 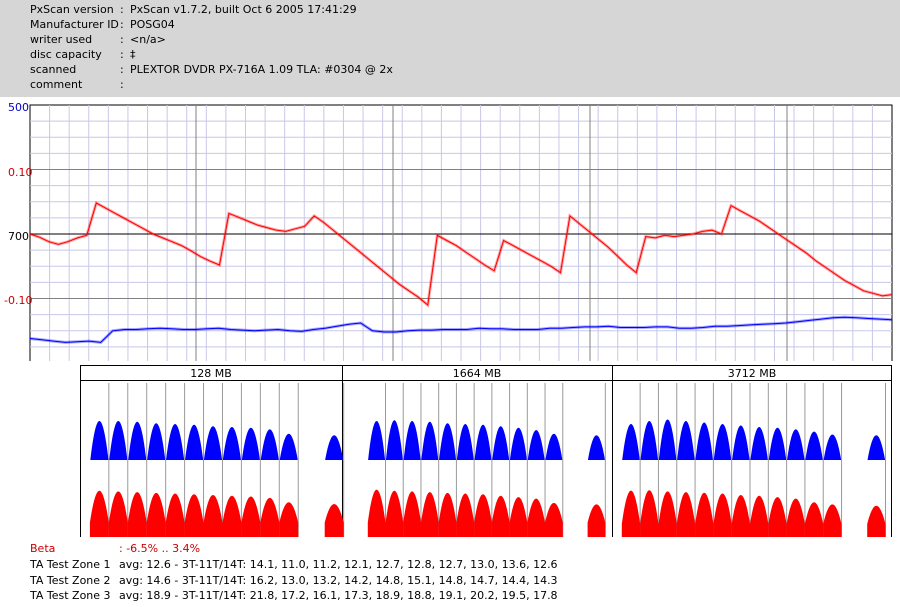 What do you see at coordinates (70, 564) in the screenshot?
I see `ta-zone-label: TA Test Zone 1` at bounding box center [70, 564].